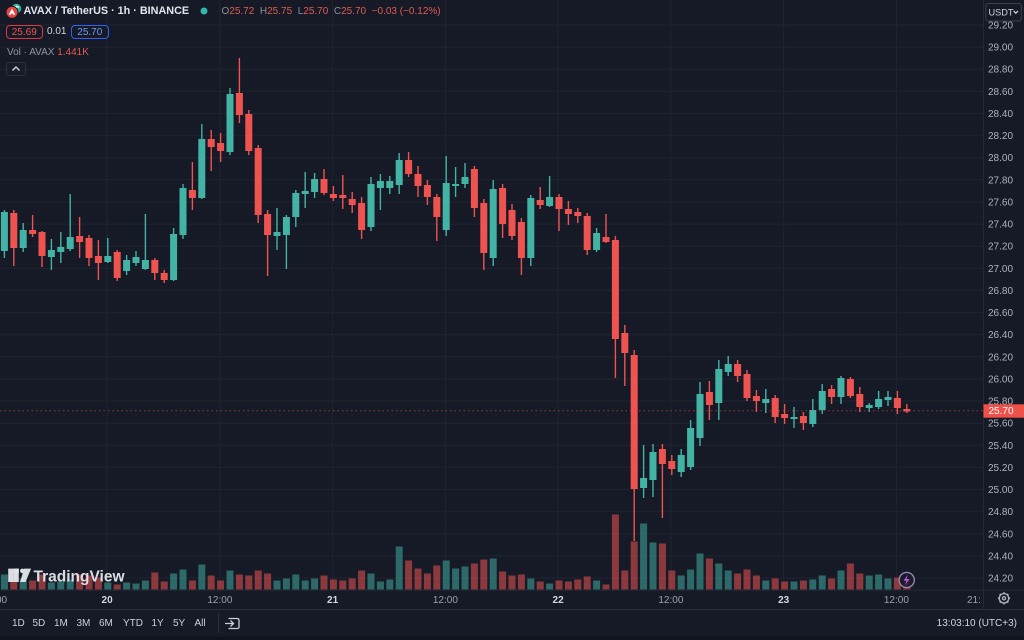 This screenshot has width=1024, height=640. I want to click on svg-text: 28.00, so click(1000, 158).